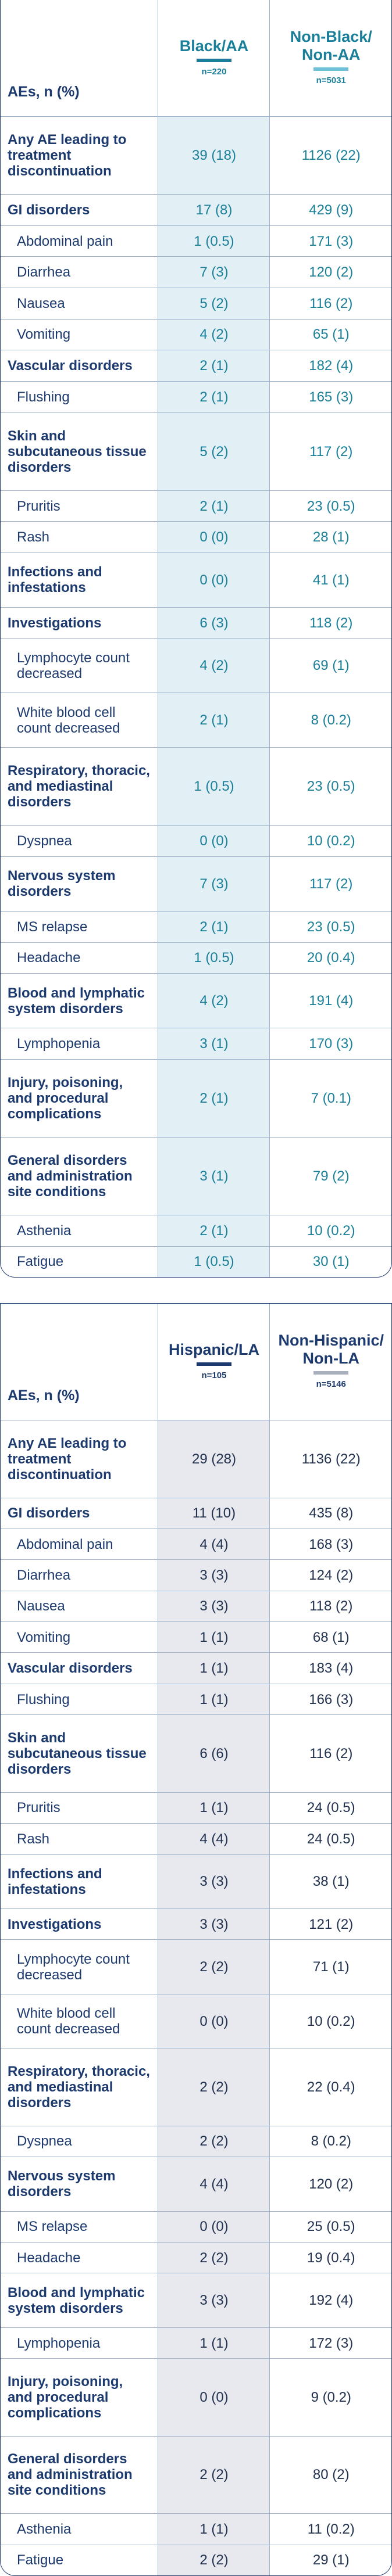  What do you see at coordinates (330, 1544) in the screenshot?
I see `cell-value: 168 (3)` at bounding box center [330, 1544].